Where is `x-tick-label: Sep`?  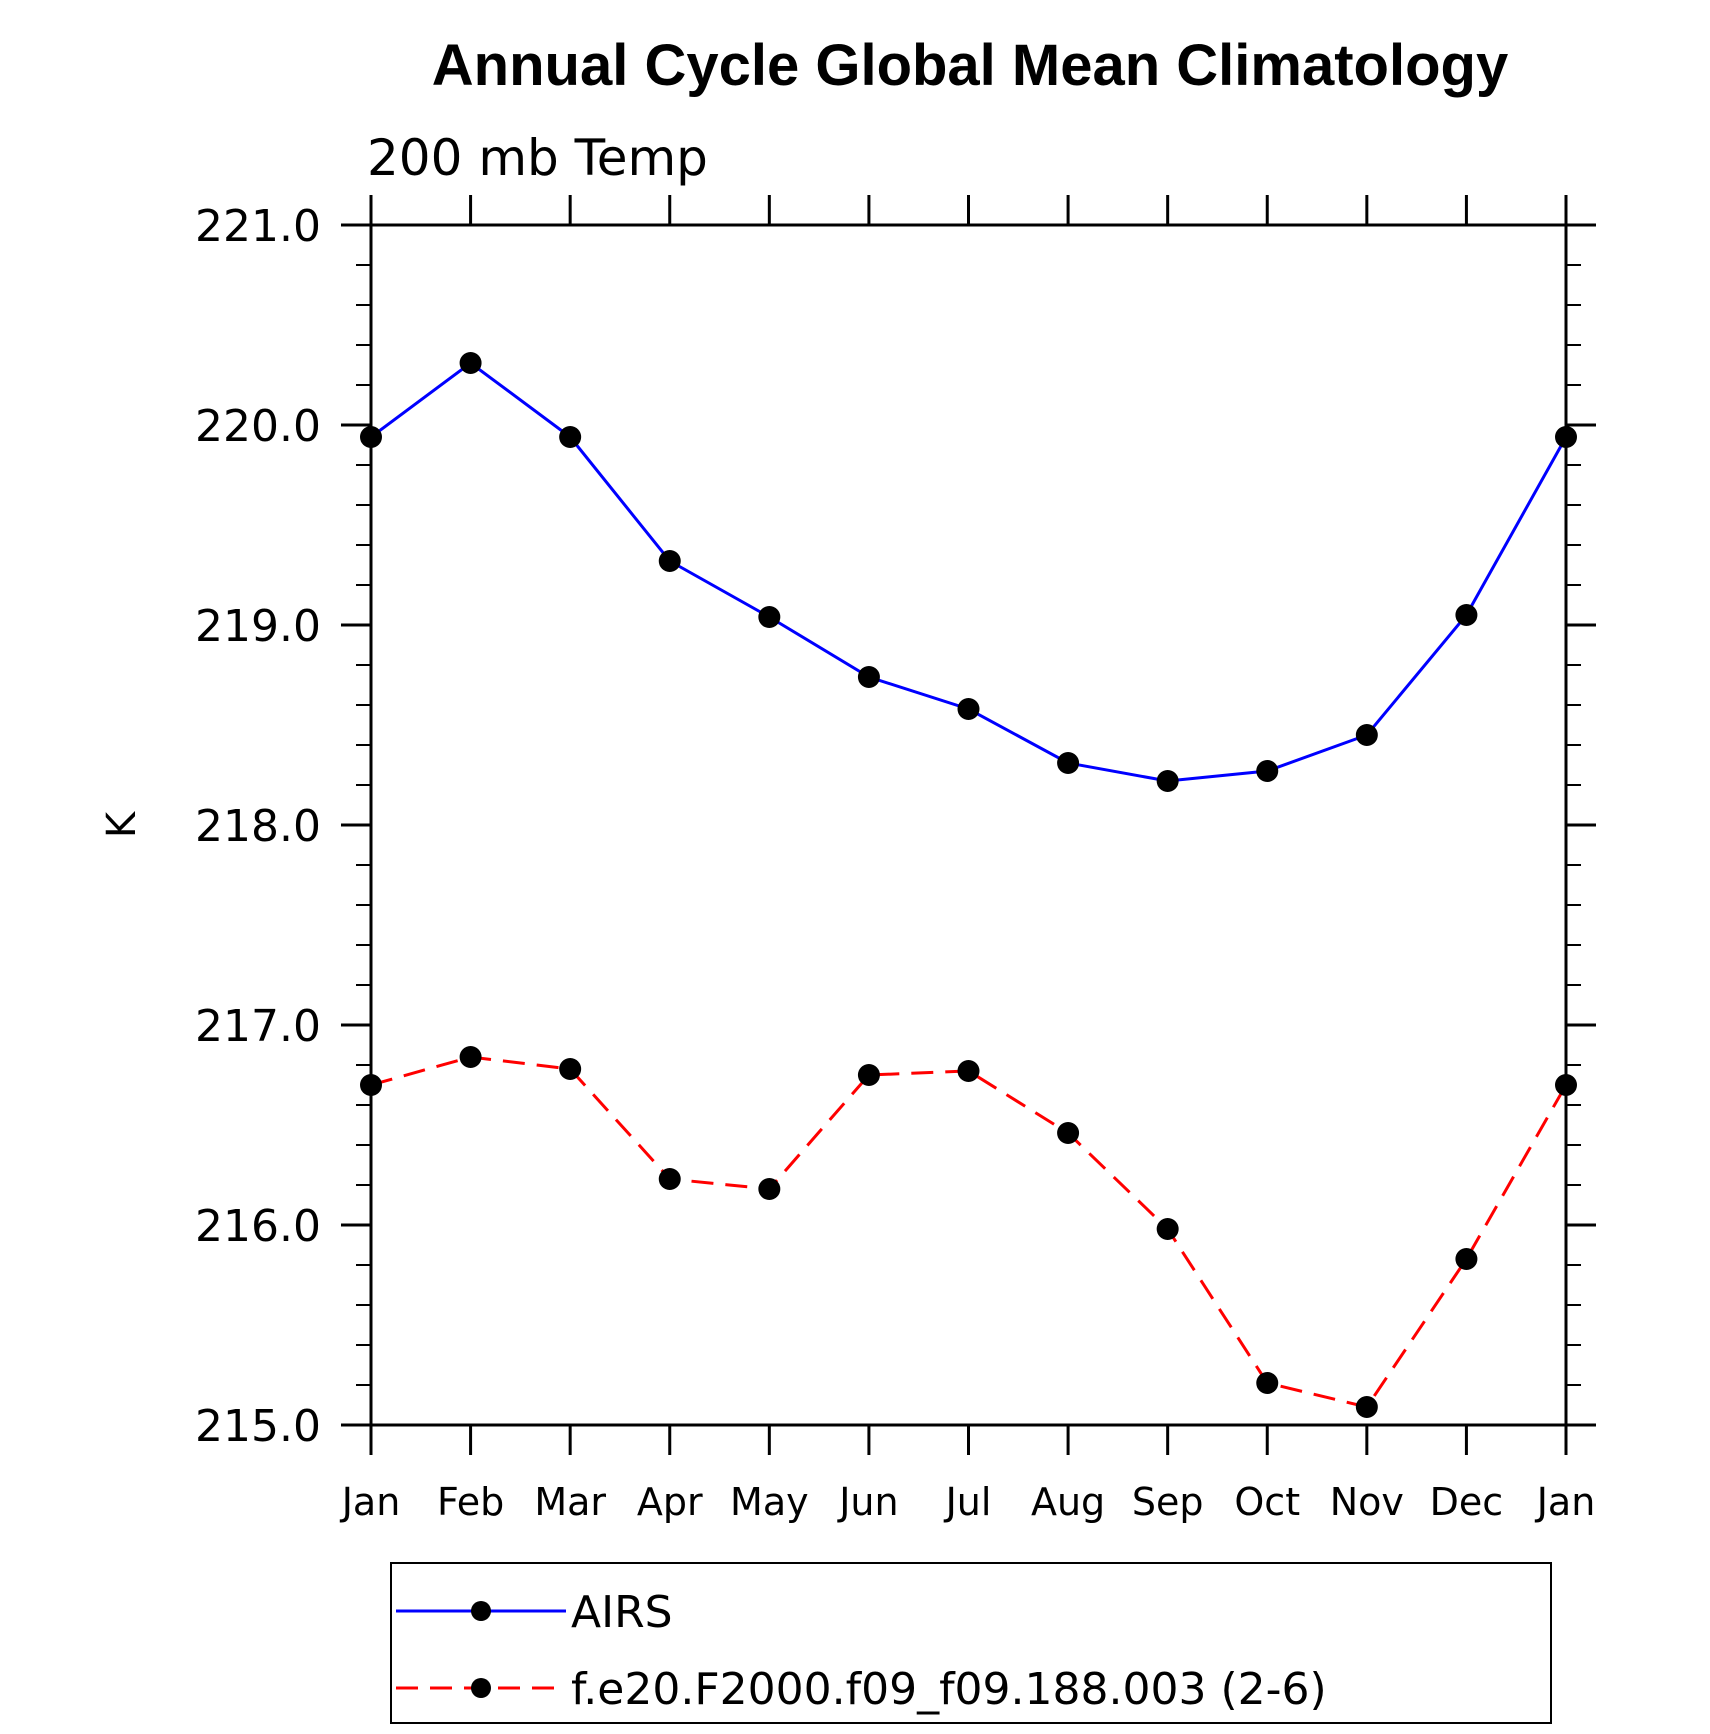
x-tick-label: Sep is located at coordinates (1168, 1502).